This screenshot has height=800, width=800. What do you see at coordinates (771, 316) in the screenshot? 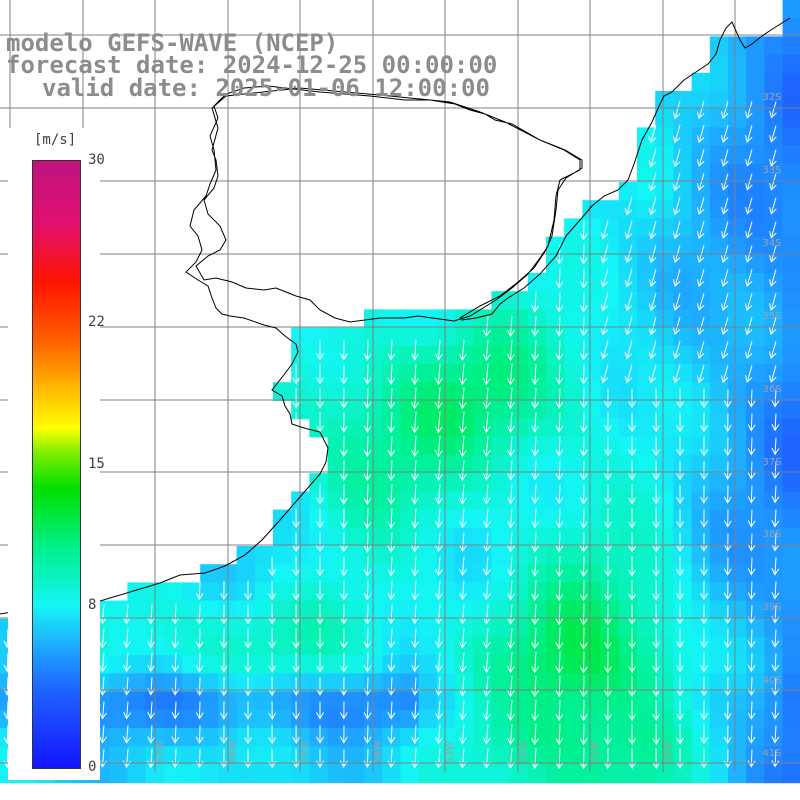
I see `latitude-label: 35S` at bounding box center [771, 316].